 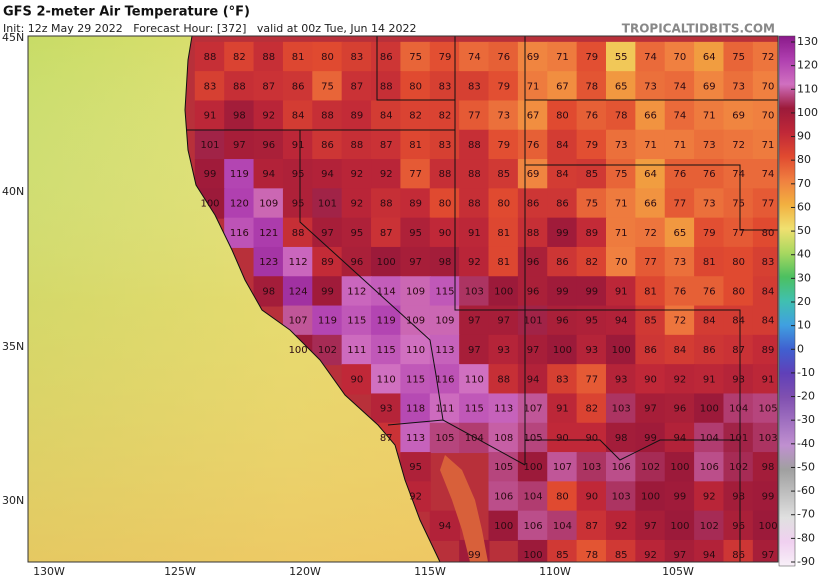 I want to click on temperature-value: 83, so click(x=210, y=86).